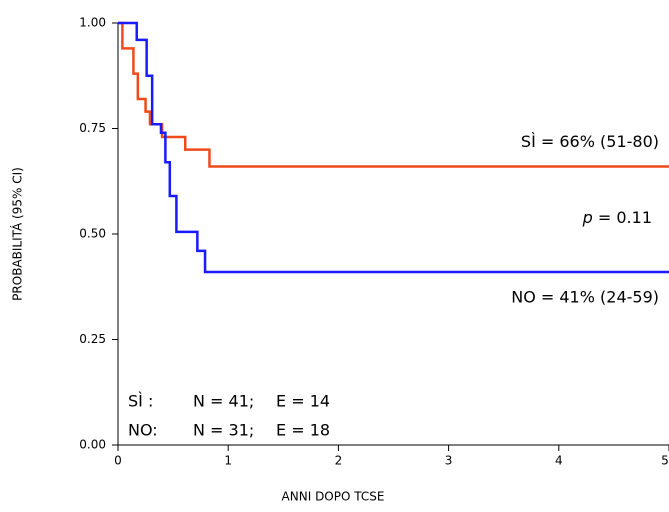 The width and height of the screenshot is (669, 512). Describe the element at coordinates (223, 401) in the screenshot. I see `legend-n: N = 41;` at that location.